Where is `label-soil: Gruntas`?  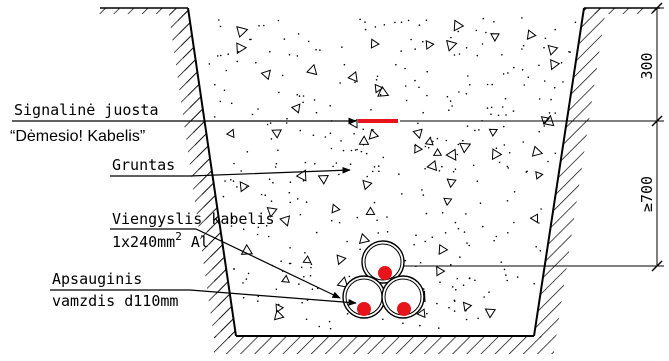
label-soil: Gruntas is located at coordinates (143, 165).